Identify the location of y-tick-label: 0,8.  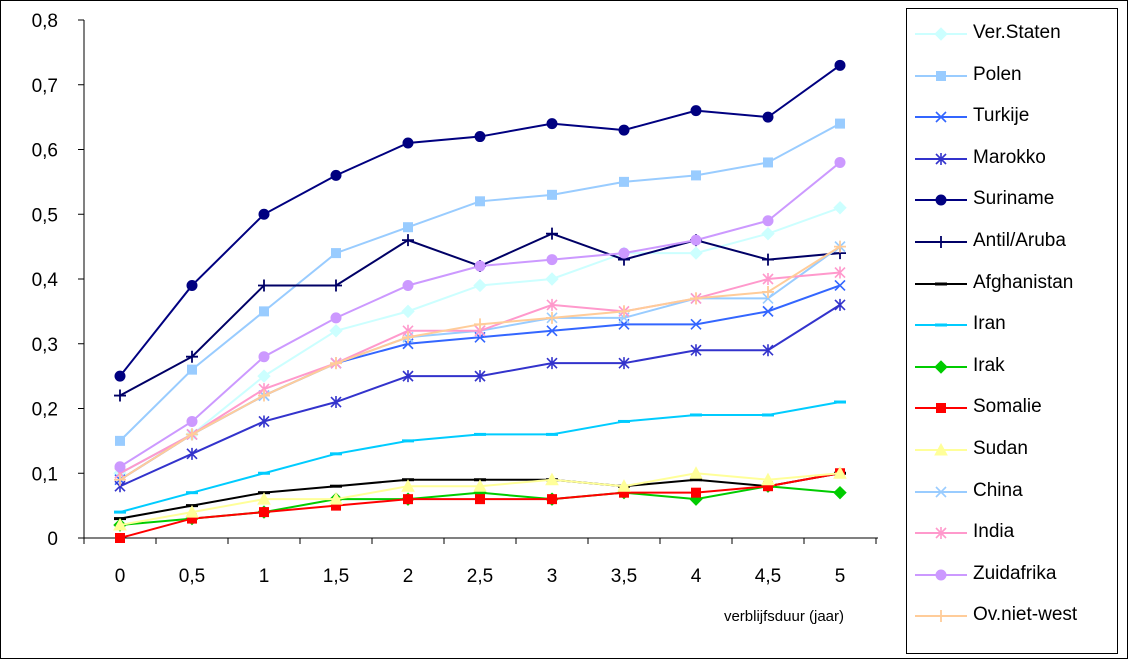
(45, 21).